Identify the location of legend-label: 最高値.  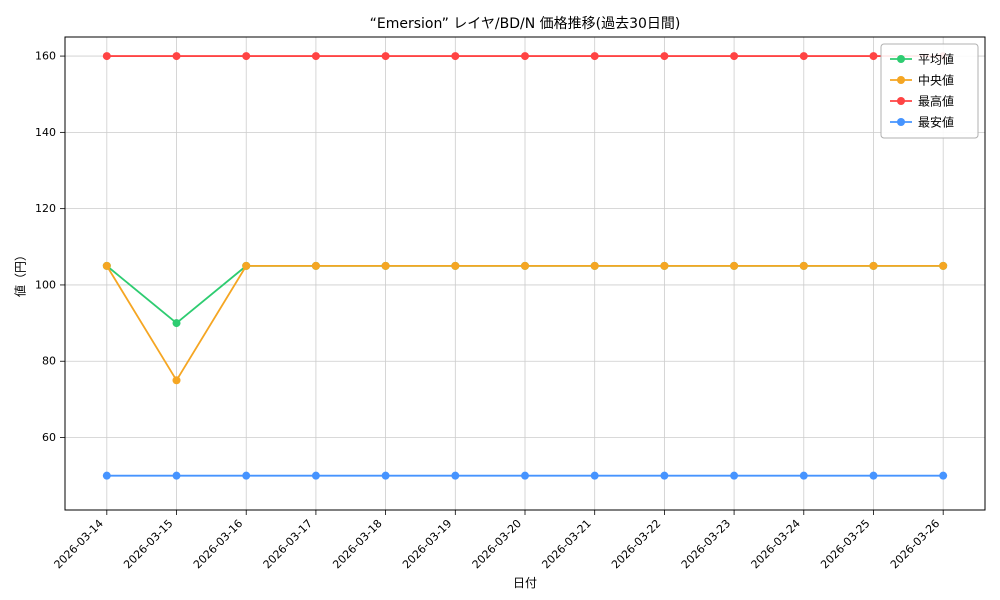
(936, 101).